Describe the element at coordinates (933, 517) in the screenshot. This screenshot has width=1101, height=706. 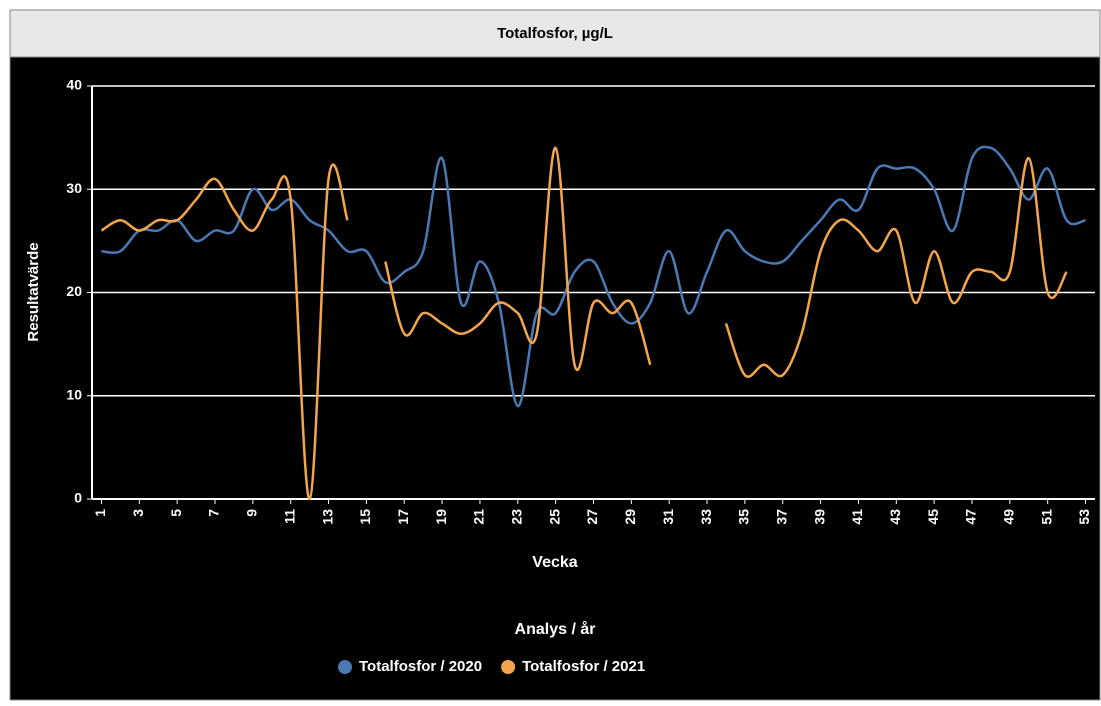
I see `x-tick-label: 45` at that location.